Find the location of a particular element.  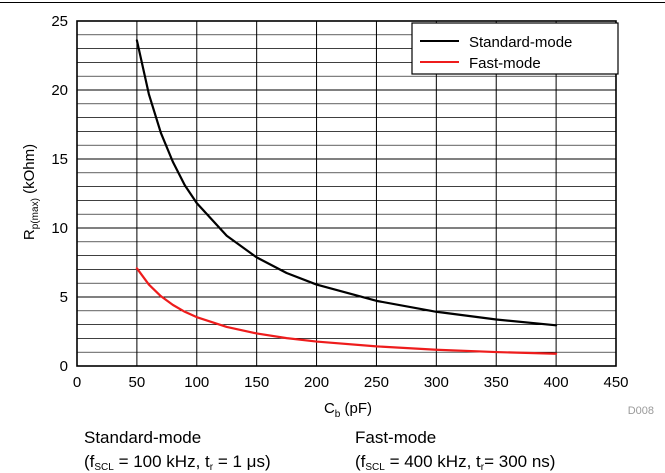

caption-standard-mode-title: Standard-mode is located at coordinates (143, 437).